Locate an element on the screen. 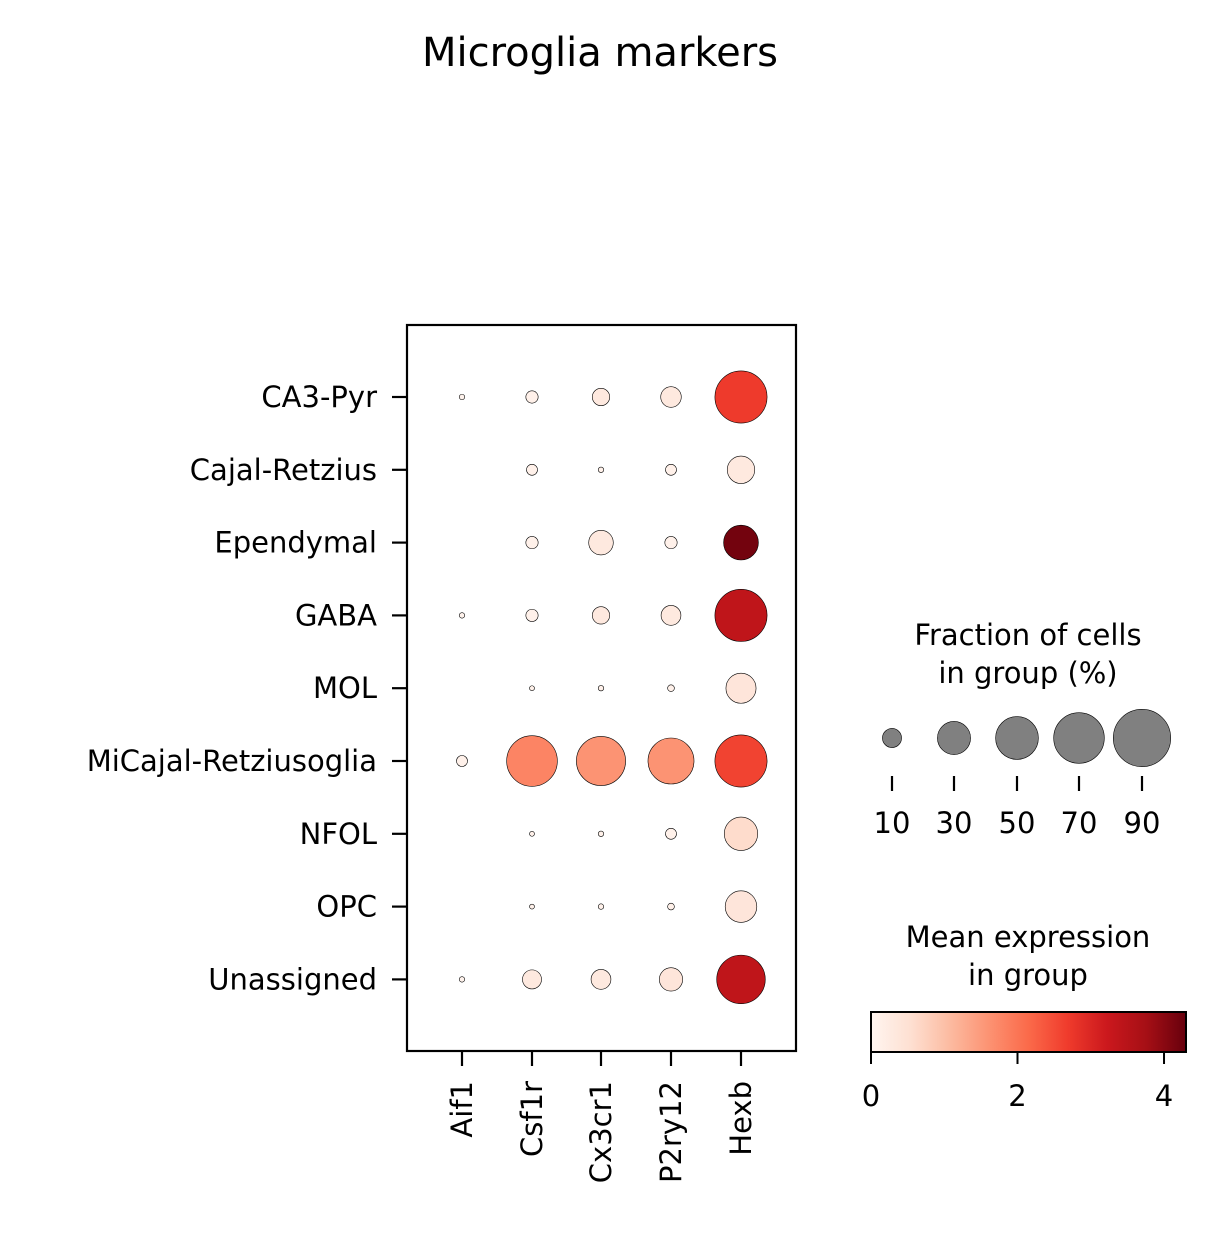  color-legend: Mean expression in group 0 2 4 is located at coordinates (1024, 1016).